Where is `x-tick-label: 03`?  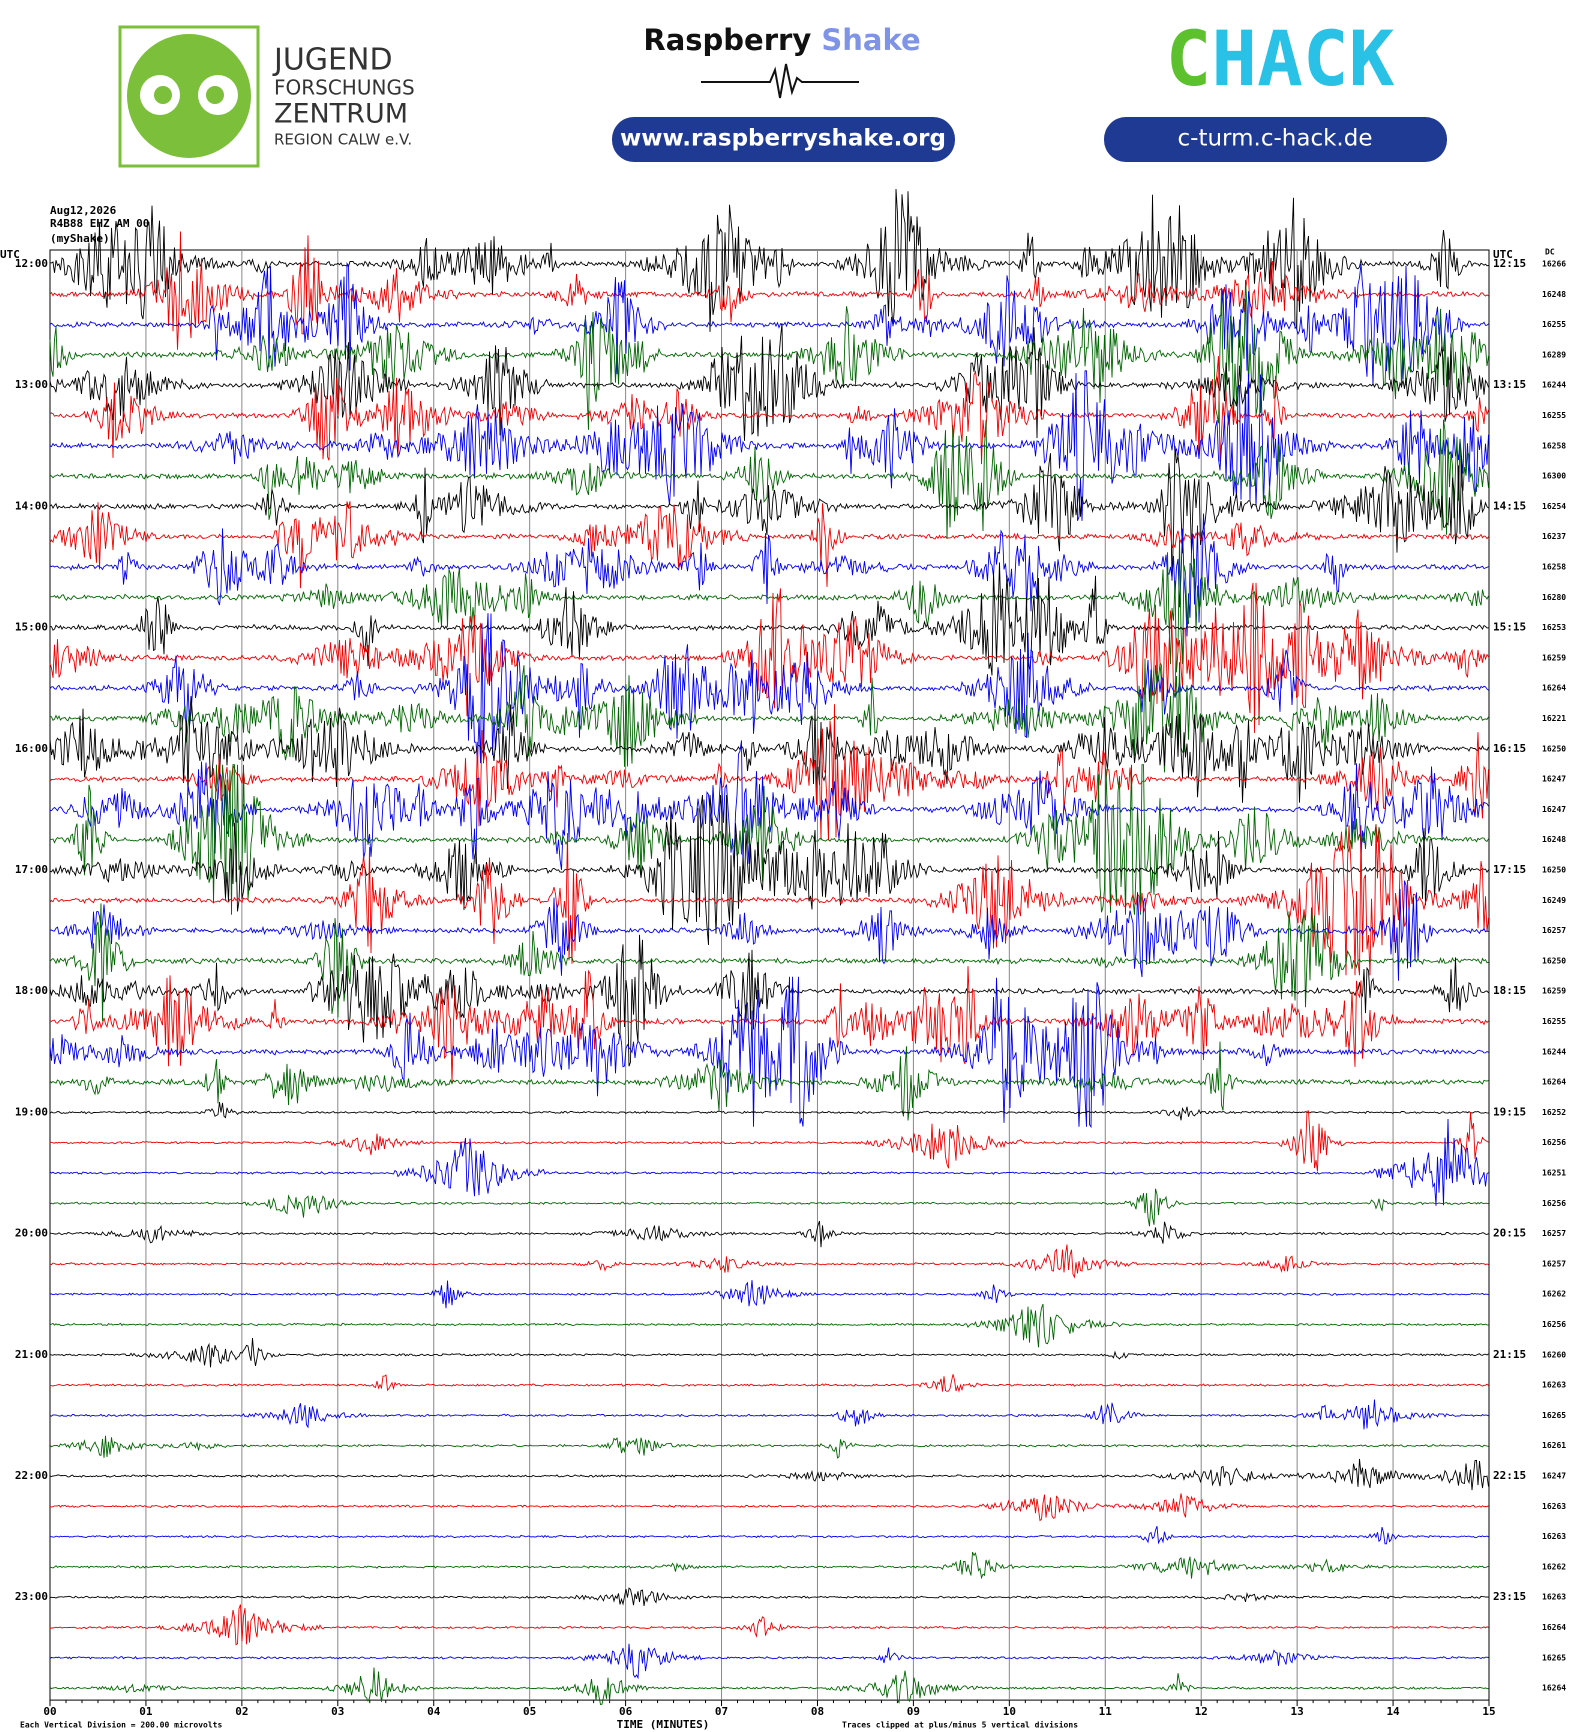 x-tick-label: 03 is located at coordinates (337, 1711).